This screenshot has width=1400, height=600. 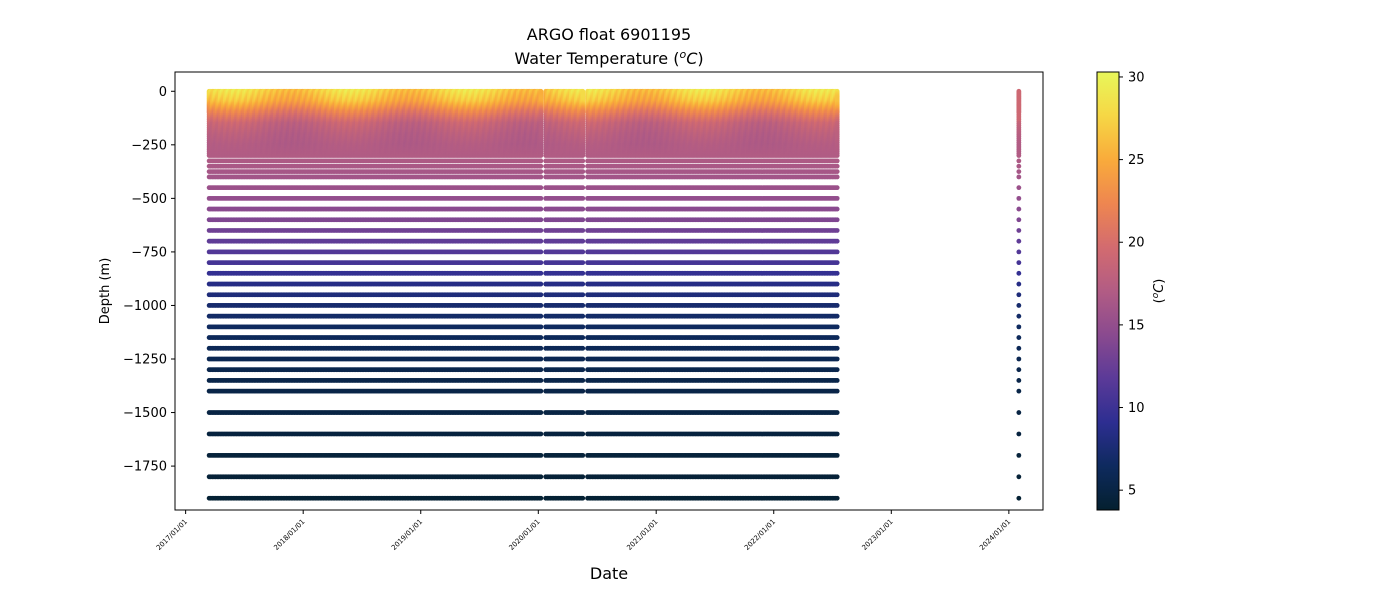 What do you see at coordinates (608, 58) in the screenshot?
I see `chart-subtitle: Water Temperature (oC)` at bounding box center [608, 58].